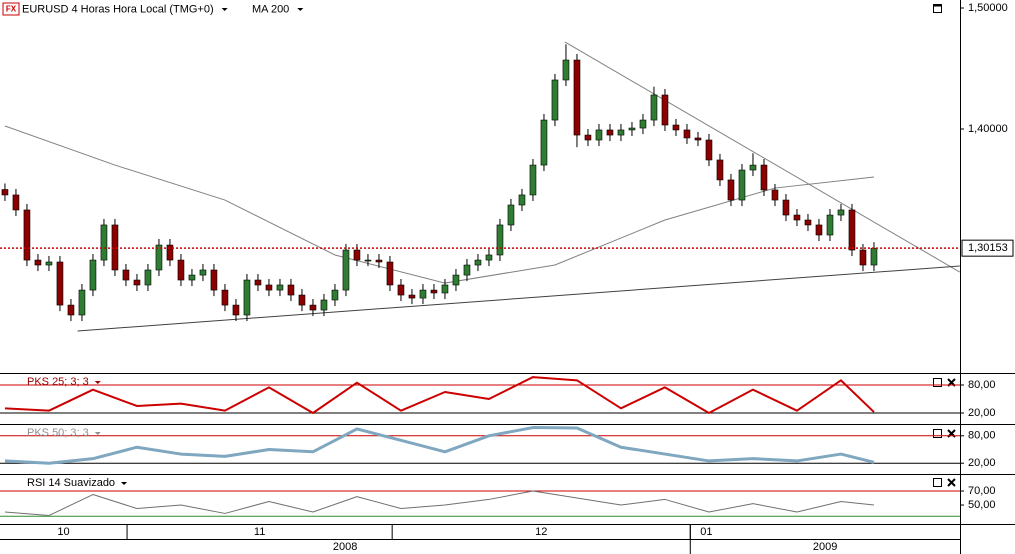 The width and height of the screenshot is (1015, 554). I want to click on last-price-label: 1,30153, so click(988, 248).